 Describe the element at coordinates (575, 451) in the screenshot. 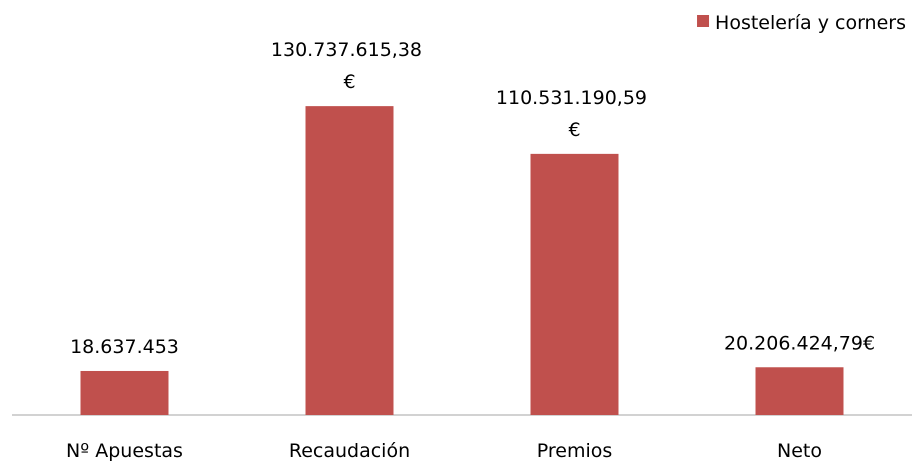

I see `x-tick-label: Premios` at that location.